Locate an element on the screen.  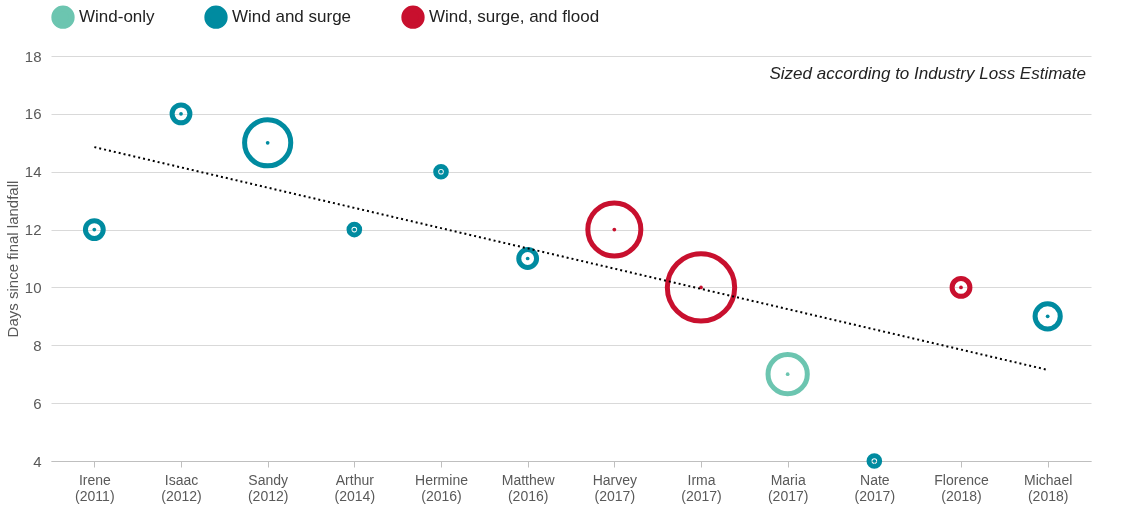
x-tick-label: Isaac (2012) is located at coordinates (181, 487).